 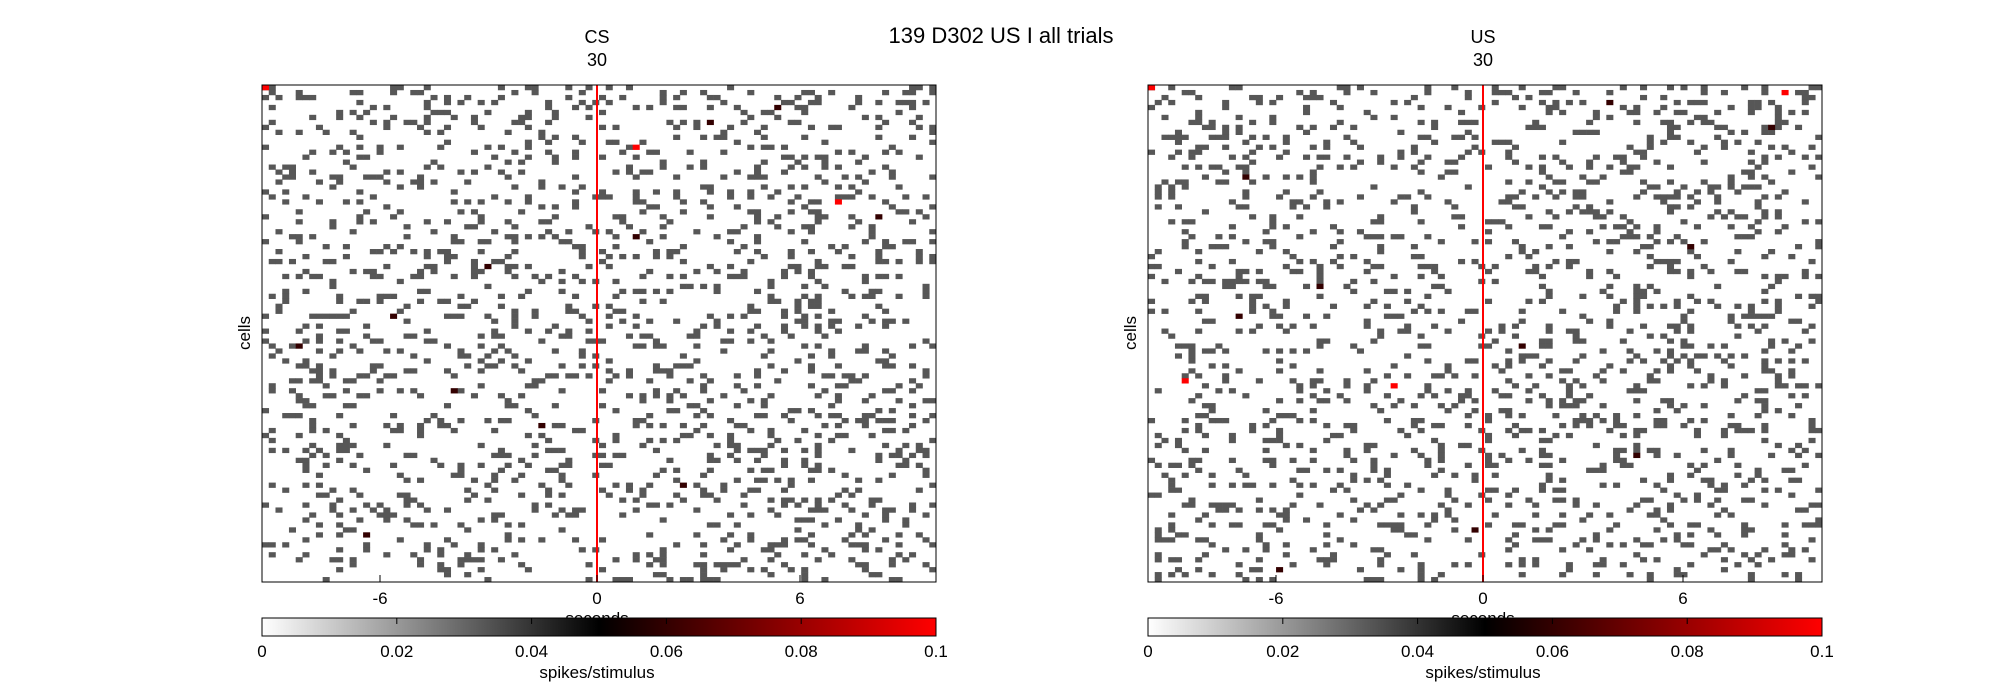 I want to click on colorbar-tick-label: 0.02, so click(x=1282, y=651).